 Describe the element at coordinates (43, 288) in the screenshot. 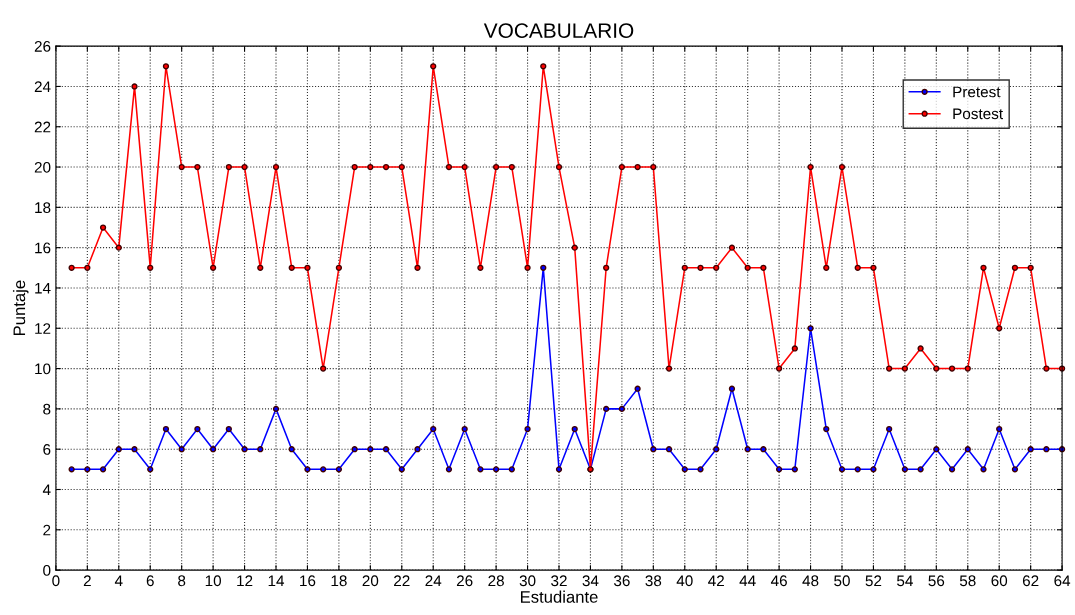

I see `y-tick-label: 14` at that location.